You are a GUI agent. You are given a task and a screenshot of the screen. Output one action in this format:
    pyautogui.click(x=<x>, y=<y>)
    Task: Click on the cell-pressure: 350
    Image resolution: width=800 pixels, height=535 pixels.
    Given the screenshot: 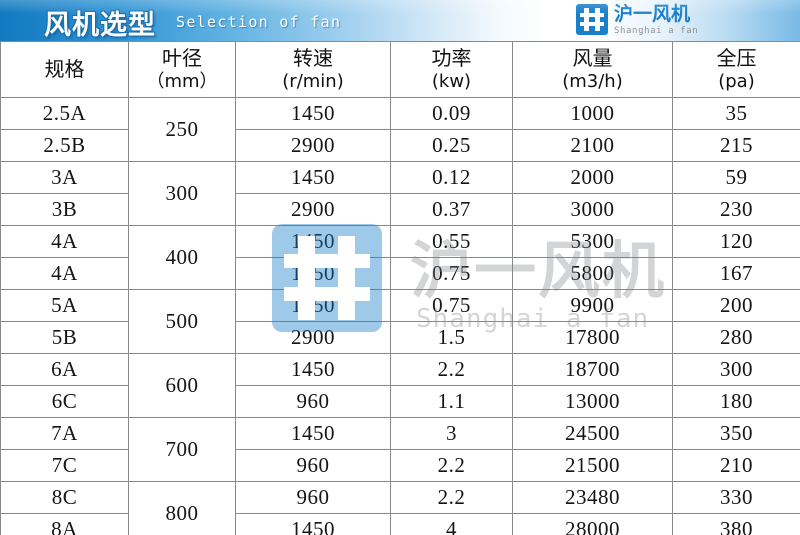 What is the action you would take?
    pyautogui.click(x=736, y=433)
    